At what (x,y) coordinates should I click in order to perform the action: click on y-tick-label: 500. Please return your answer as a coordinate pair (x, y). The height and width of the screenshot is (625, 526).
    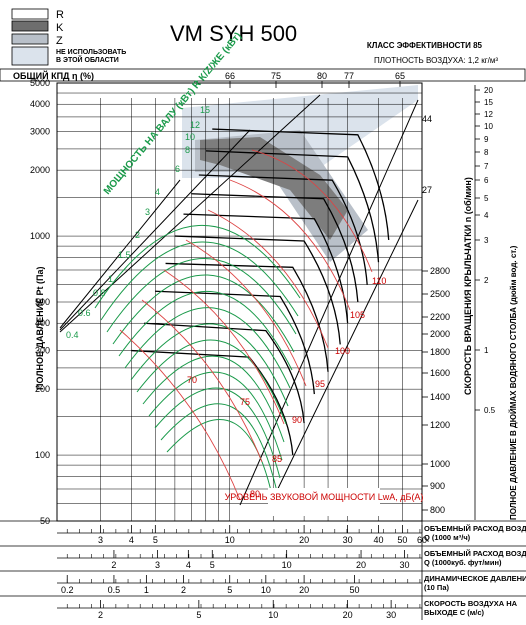
    Looking at the image, I should click on (42, 302).